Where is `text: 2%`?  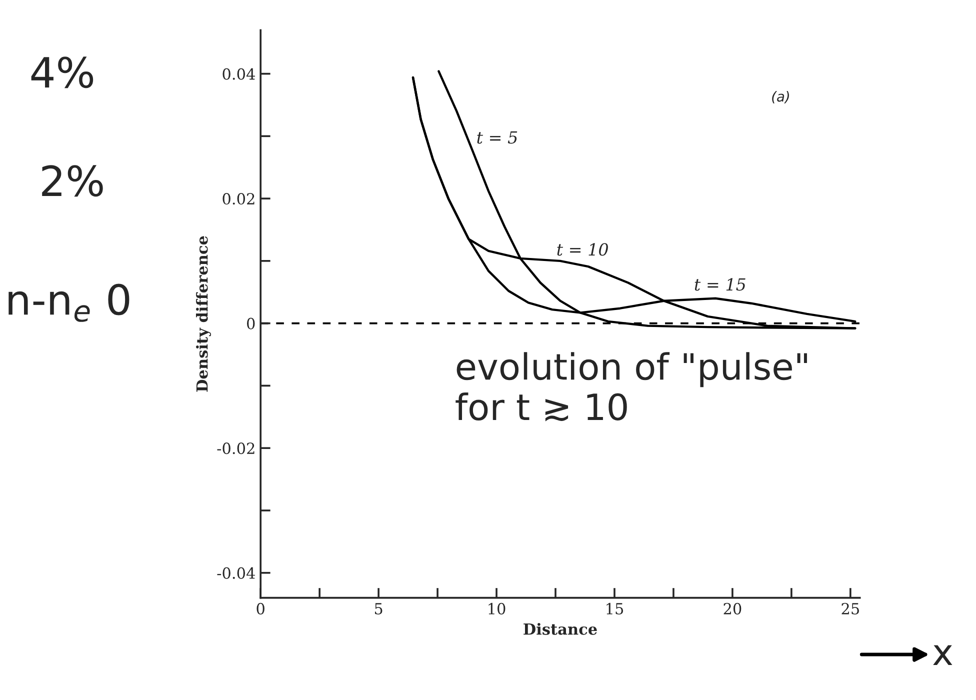 text: 2% is located at coordinates (72, 181).